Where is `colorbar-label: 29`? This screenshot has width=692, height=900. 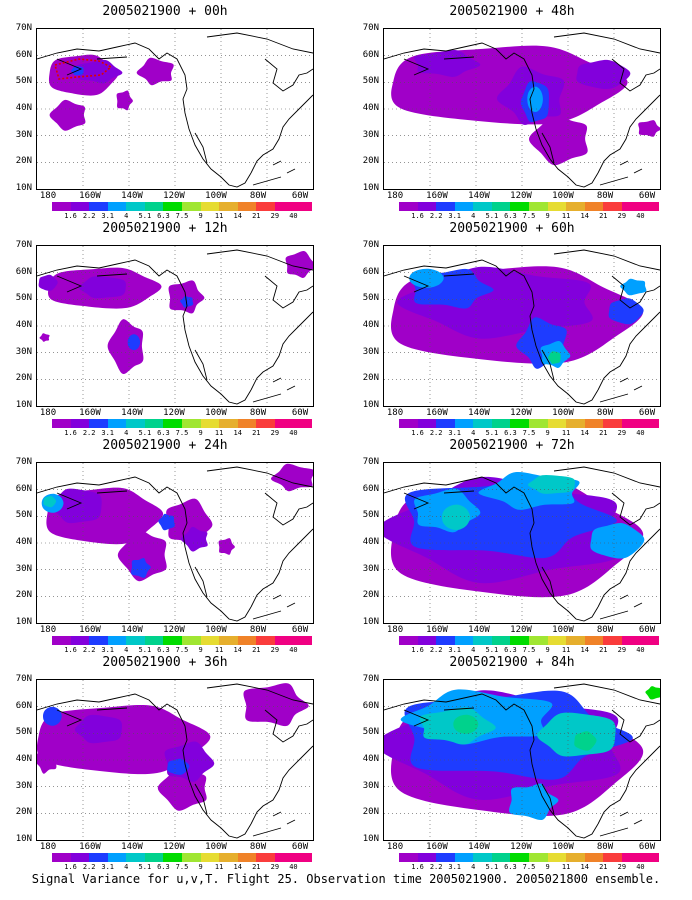 colorbar-label: 29 is located at coordinates (622, 650).